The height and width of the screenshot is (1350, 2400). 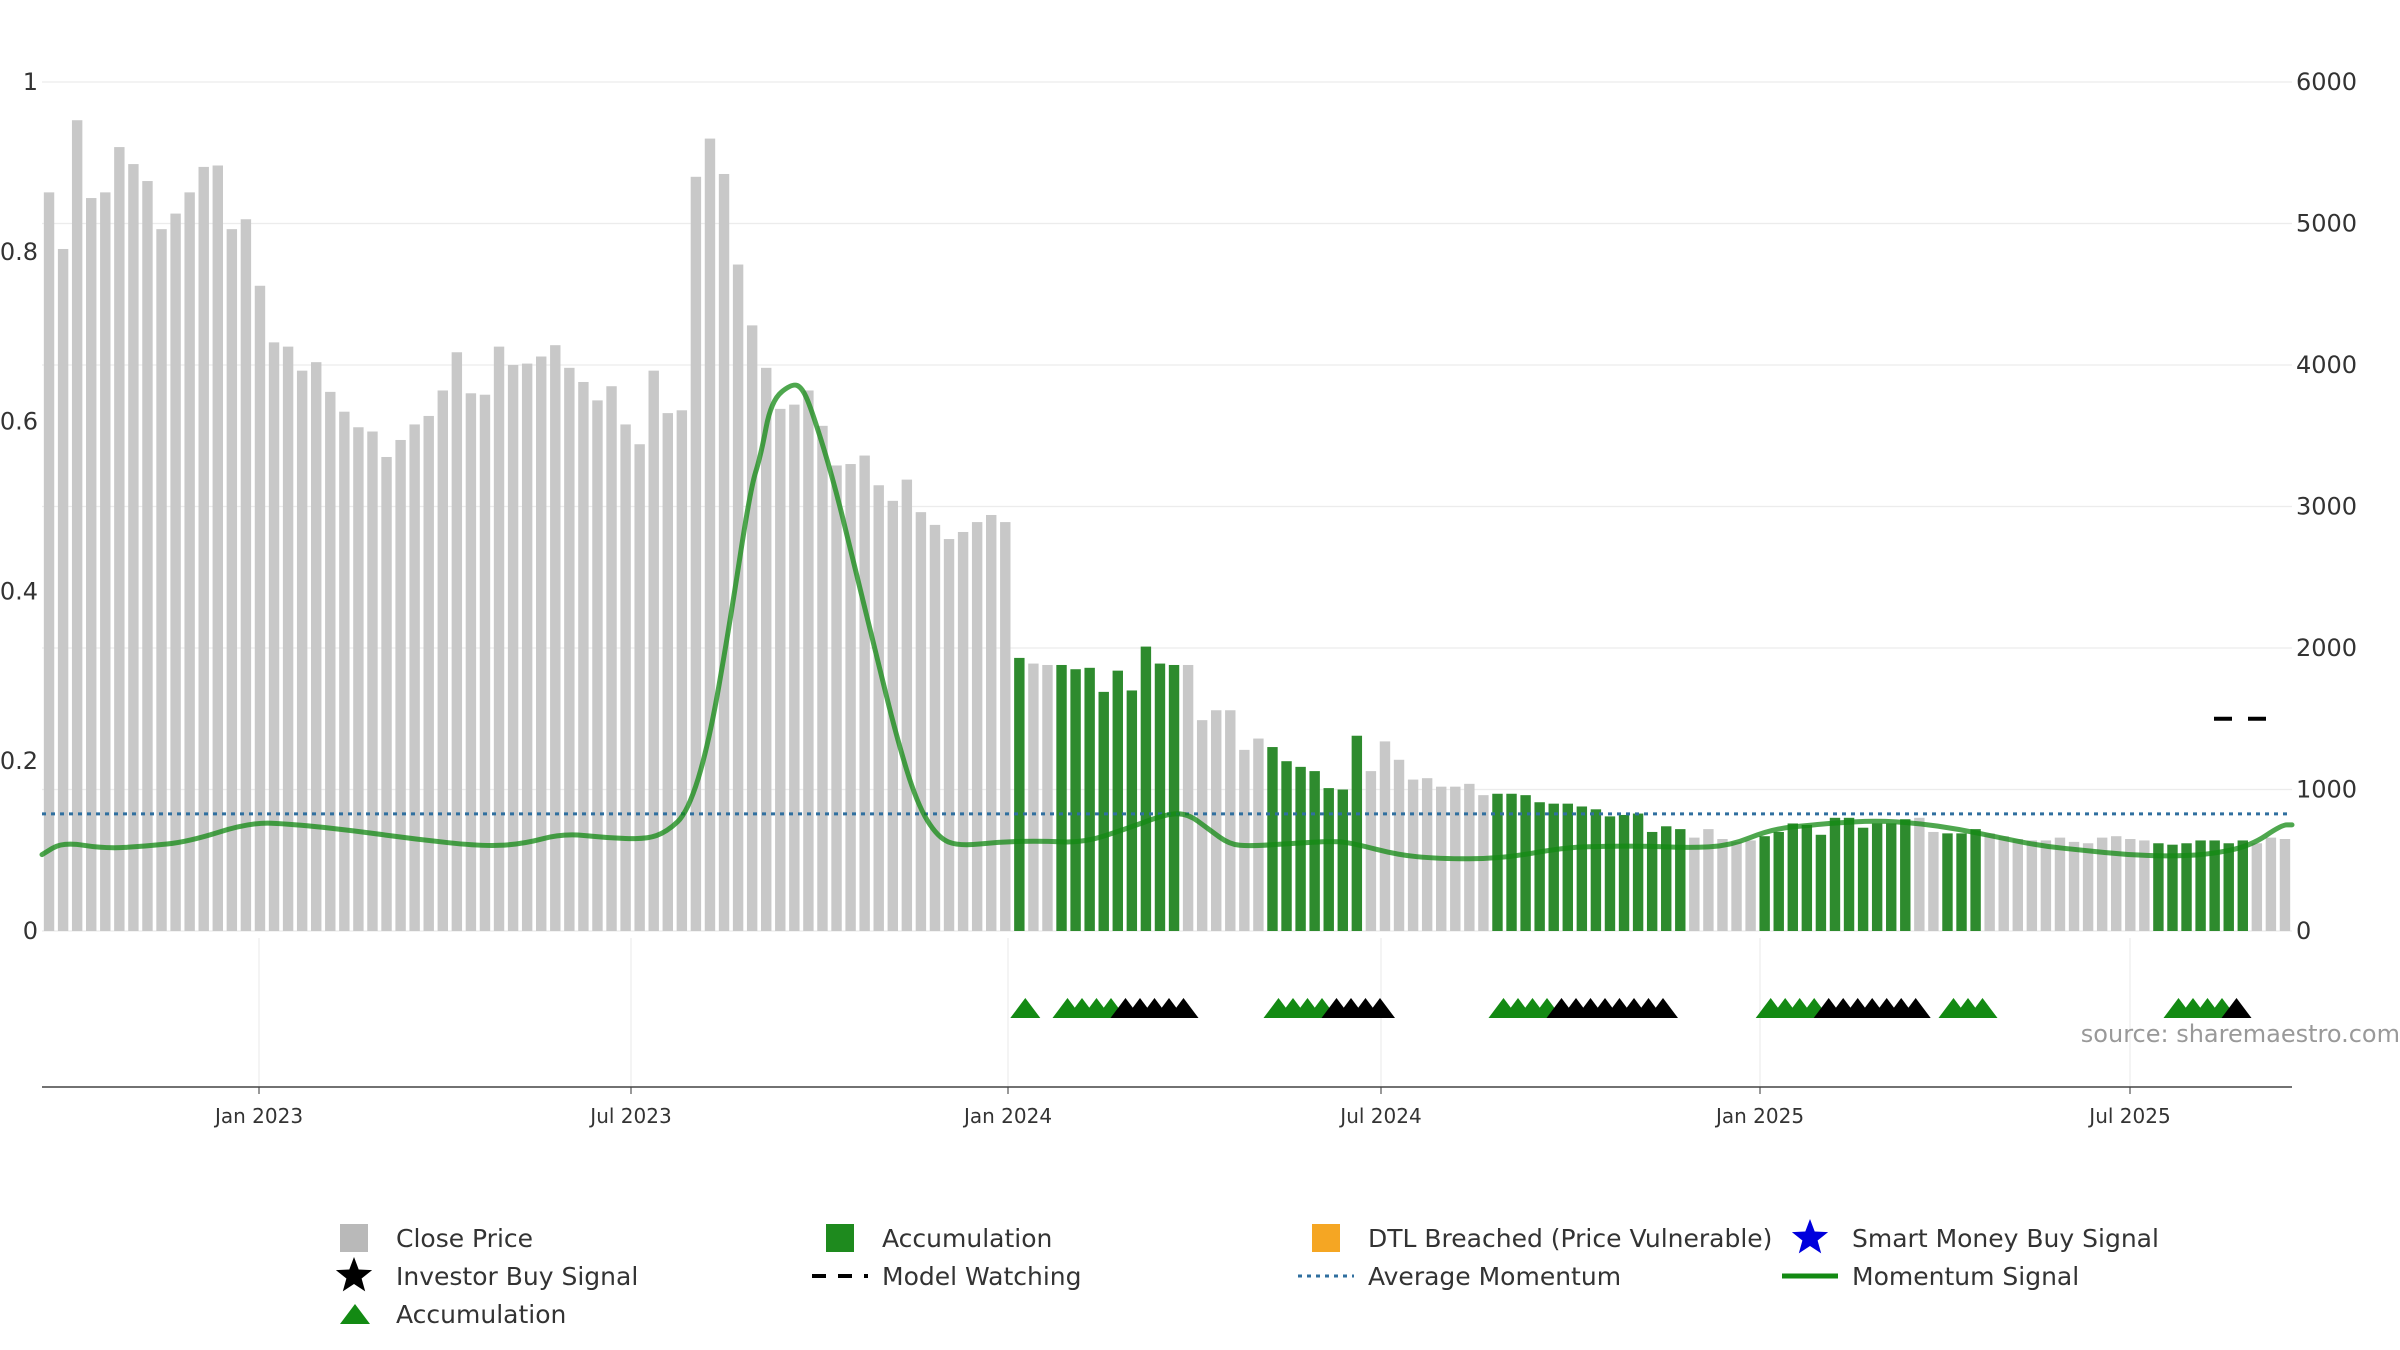 What do you see at coordinates (436, 1238) in the screenshot?
I see `legend-item: Close Price` at bounding box center [436, 1238].